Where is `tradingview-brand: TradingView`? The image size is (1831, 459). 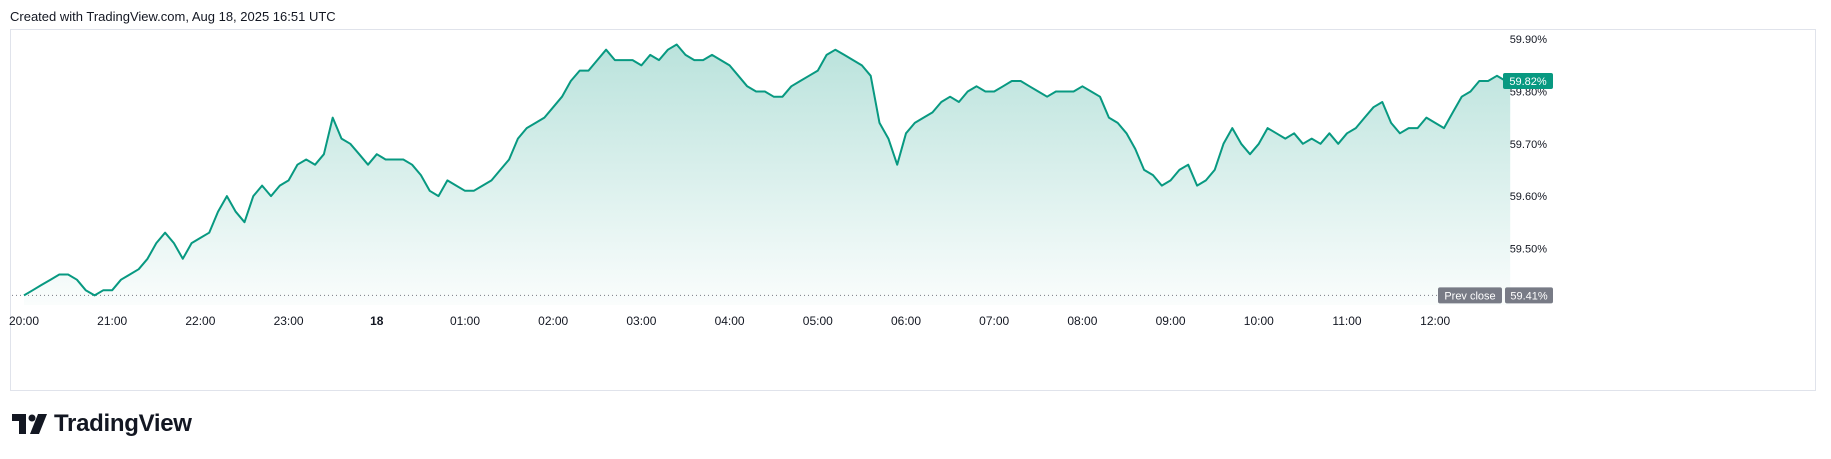 tradingview-brand: TradingView is located at coordinates (102, 424).